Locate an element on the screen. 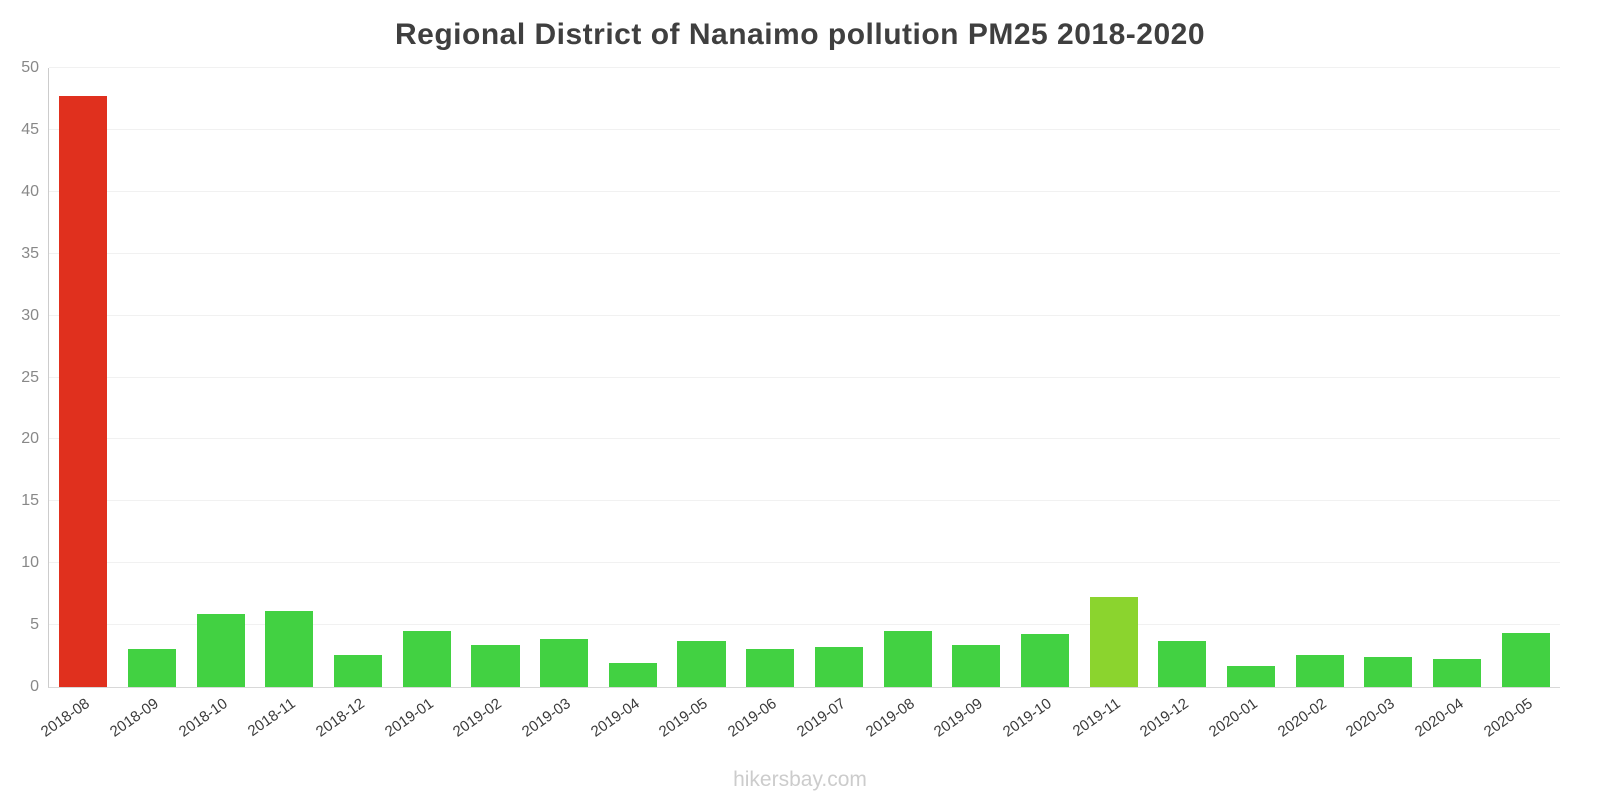  bar-slot: 2019-05 is located at coordinates (696, 404).